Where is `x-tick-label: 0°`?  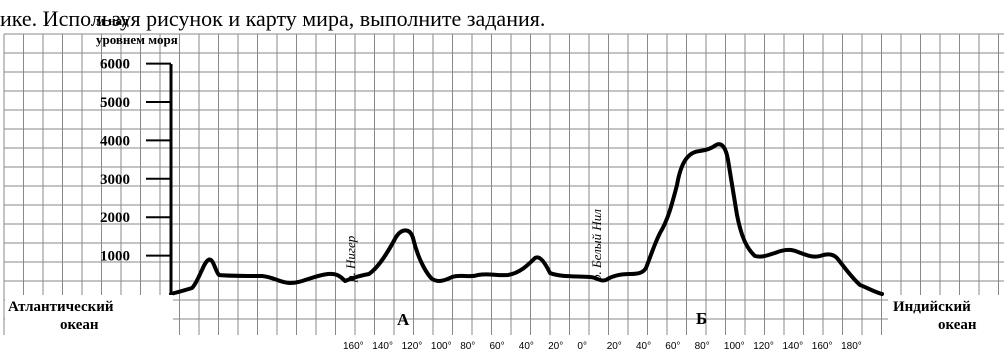
x-tick-label: 0° is located at coordinates (582, 346).